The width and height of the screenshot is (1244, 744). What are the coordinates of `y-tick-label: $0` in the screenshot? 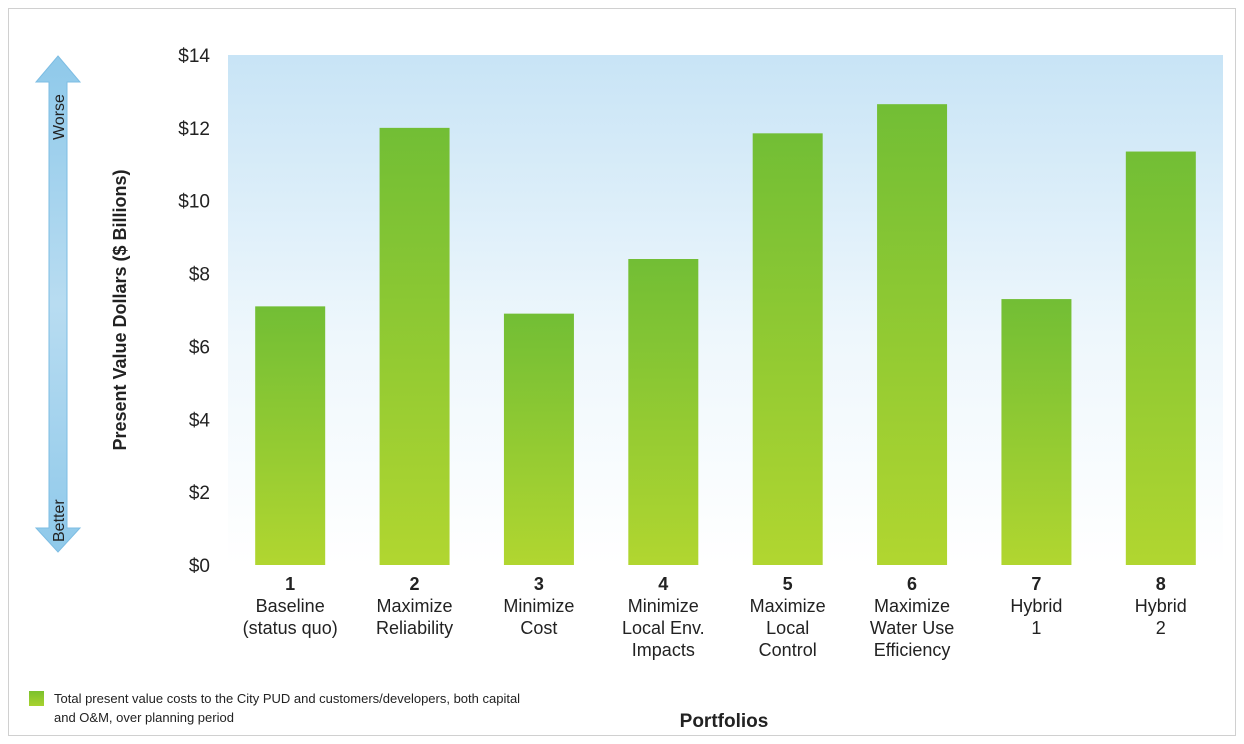 It's located at (199, 566).